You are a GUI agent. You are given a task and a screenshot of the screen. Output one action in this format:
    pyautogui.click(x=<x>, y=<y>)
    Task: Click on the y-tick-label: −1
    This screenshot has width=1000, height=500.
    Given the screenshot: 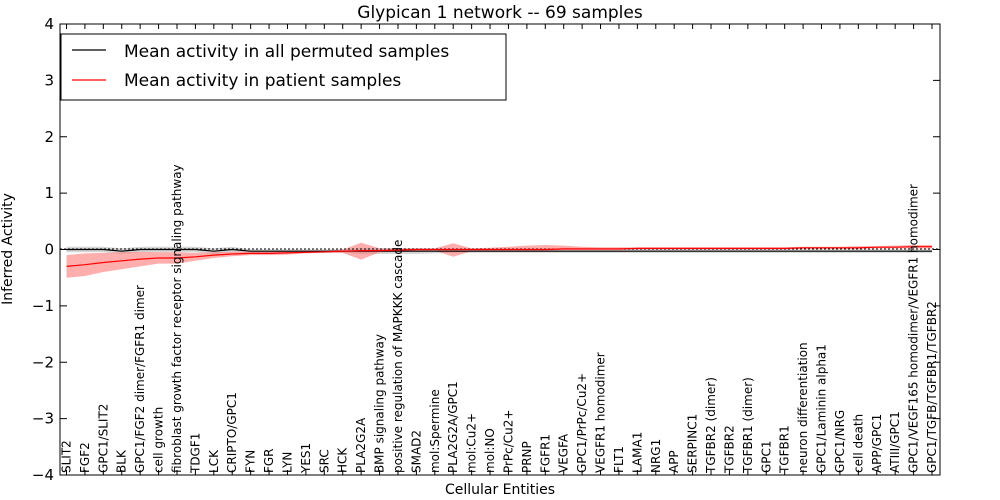 What is the action you would take?
    pyautogui.click(x=43, y=306)
    